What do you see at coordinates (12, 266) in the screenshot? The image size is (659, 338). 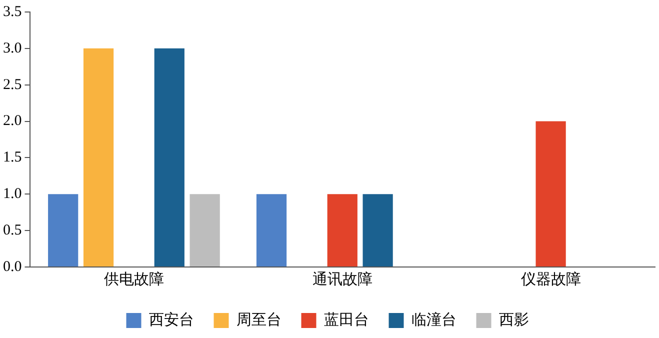 I see `y-tick-label: 0.0` at bounding box center [12, 266].